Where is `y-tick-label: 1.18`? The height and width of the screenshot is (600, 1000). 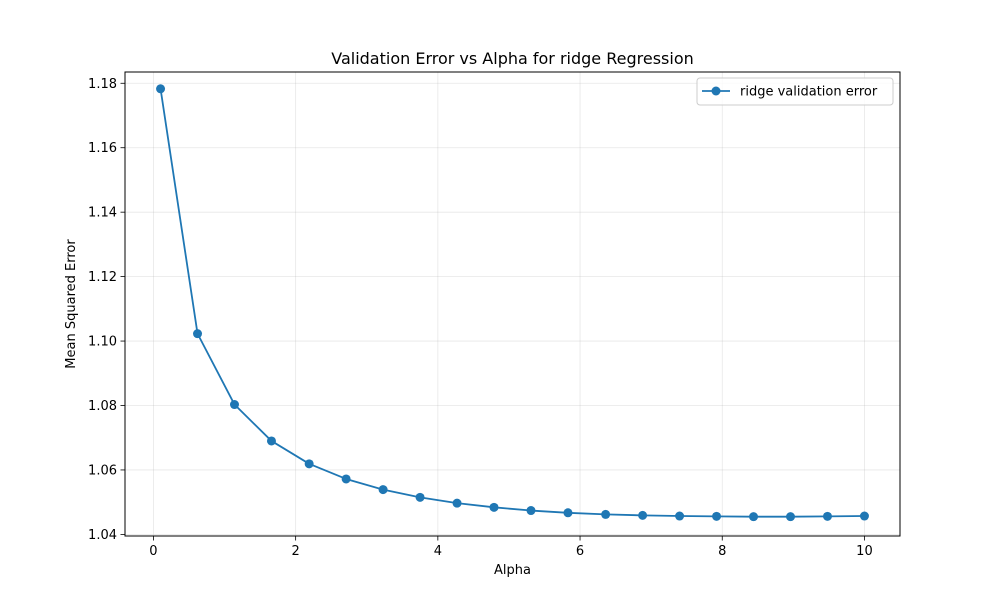 y-tick-label: 1.18 is located at coordinates (102, 84).